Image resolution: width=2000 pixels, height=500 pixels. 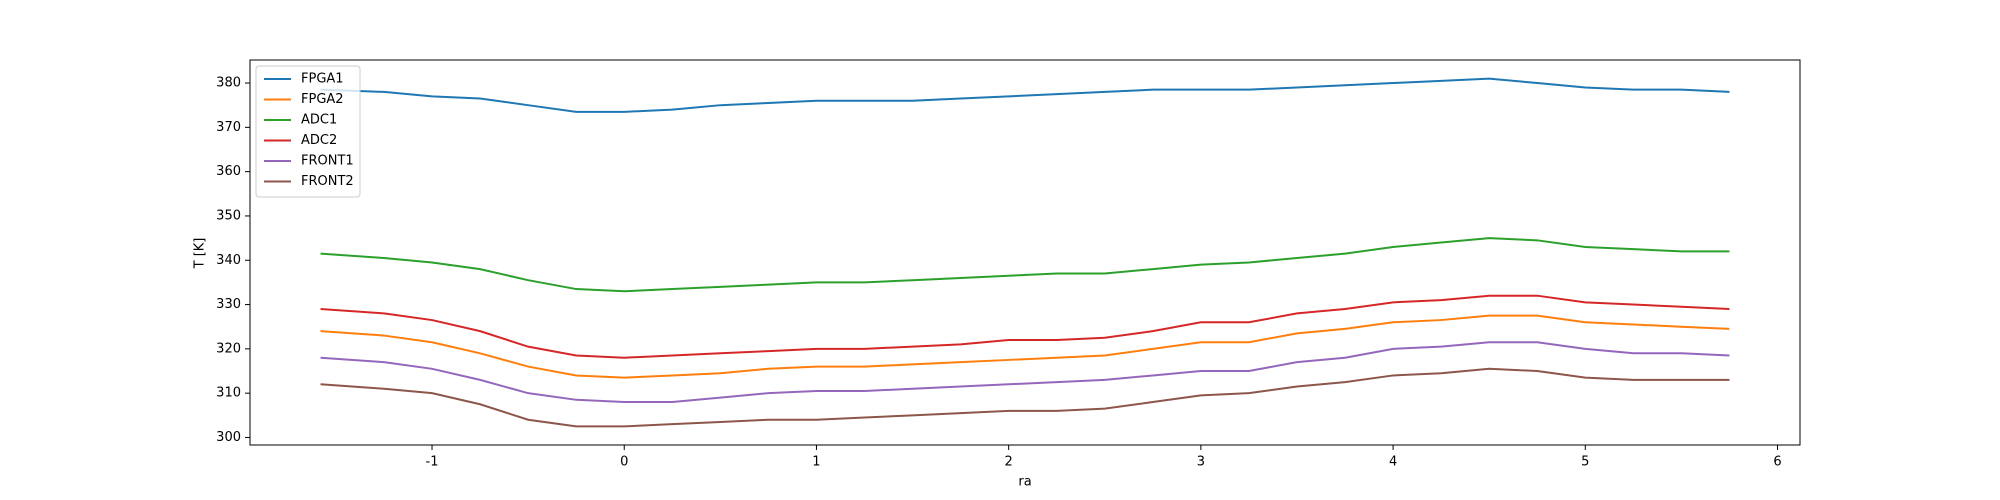 What do you see at coordinates (1585, 462) in the screenshot?
I see `x-tick-label: 5` at bounding box center [1585, 462].